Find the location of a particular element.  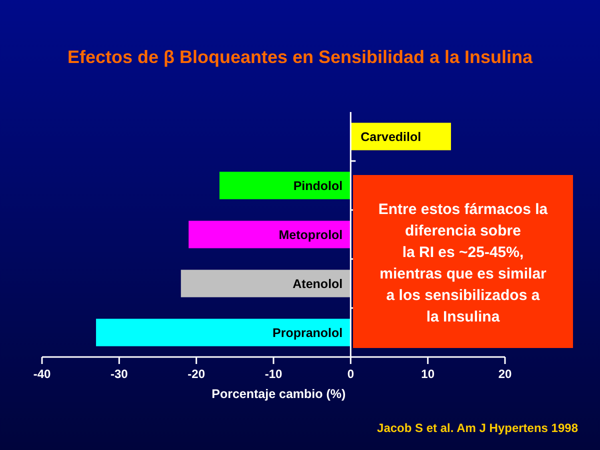

text-box: Entre estos fármacos la diferencia sobre la RI es ~25-45%, mientras que es similar a los sensibilizados a la Insulina is located at coordinates (463, 261).